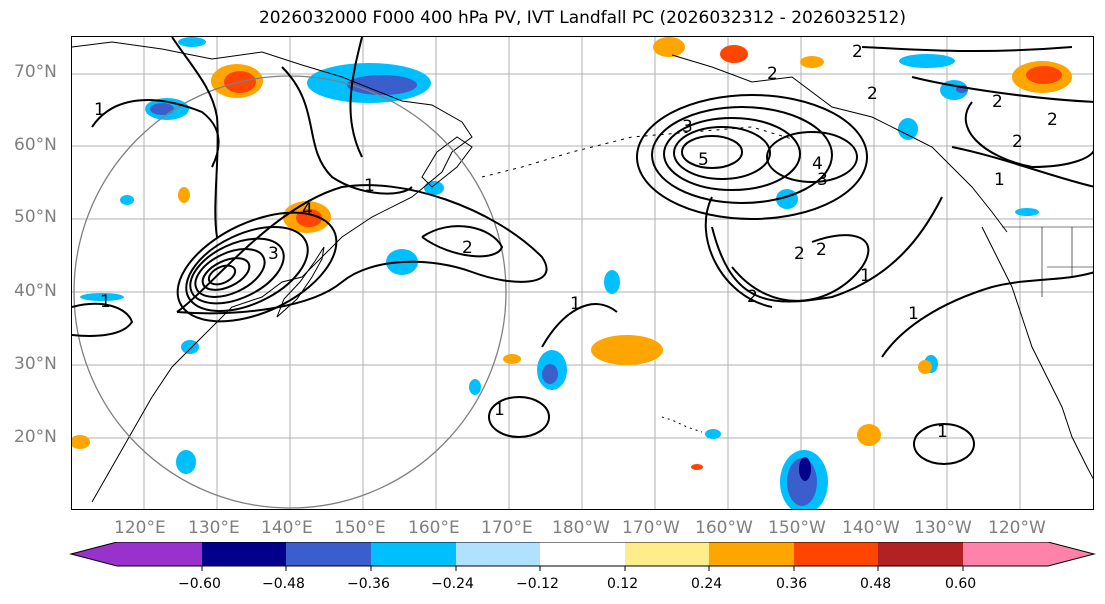  Describe the element at coordinates (1037, 353) in the screenshot. I see `north-america-coast` at that location.